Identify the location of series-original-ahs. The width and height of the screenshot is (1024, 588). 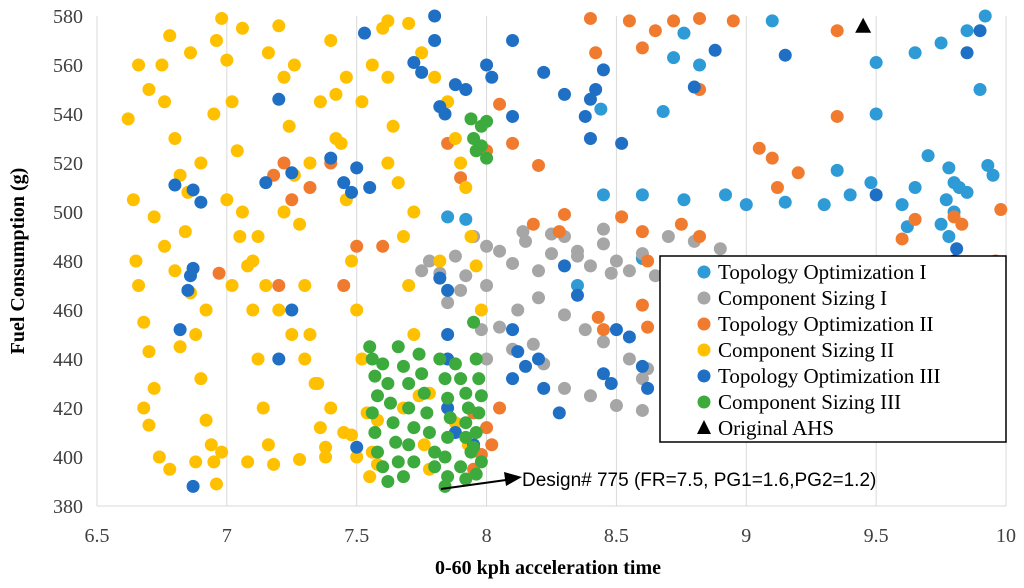
(863, 25).